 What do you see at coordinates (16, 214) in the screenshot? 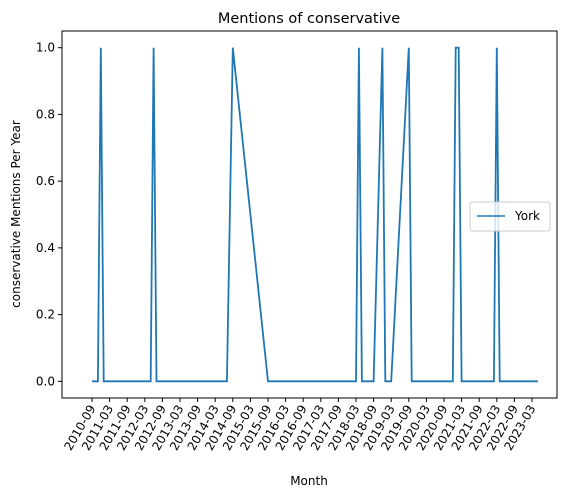
I see `y-axis-label: conservative Mentions Per Year` at bounding box center [16, 214].